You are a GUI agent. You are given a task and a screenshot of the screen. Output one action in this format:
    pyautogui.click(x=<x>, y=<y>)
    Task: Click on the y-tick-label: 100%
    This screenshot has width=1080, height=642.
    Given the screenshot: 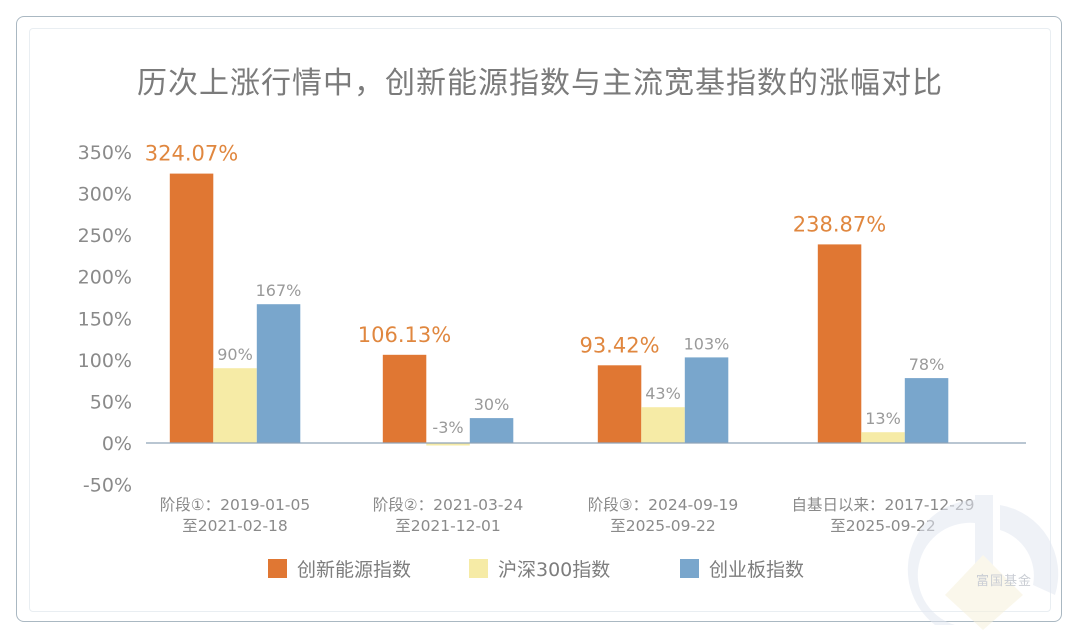 What is the action you would take?
    pyautogui.click(x=105, y=361)
    